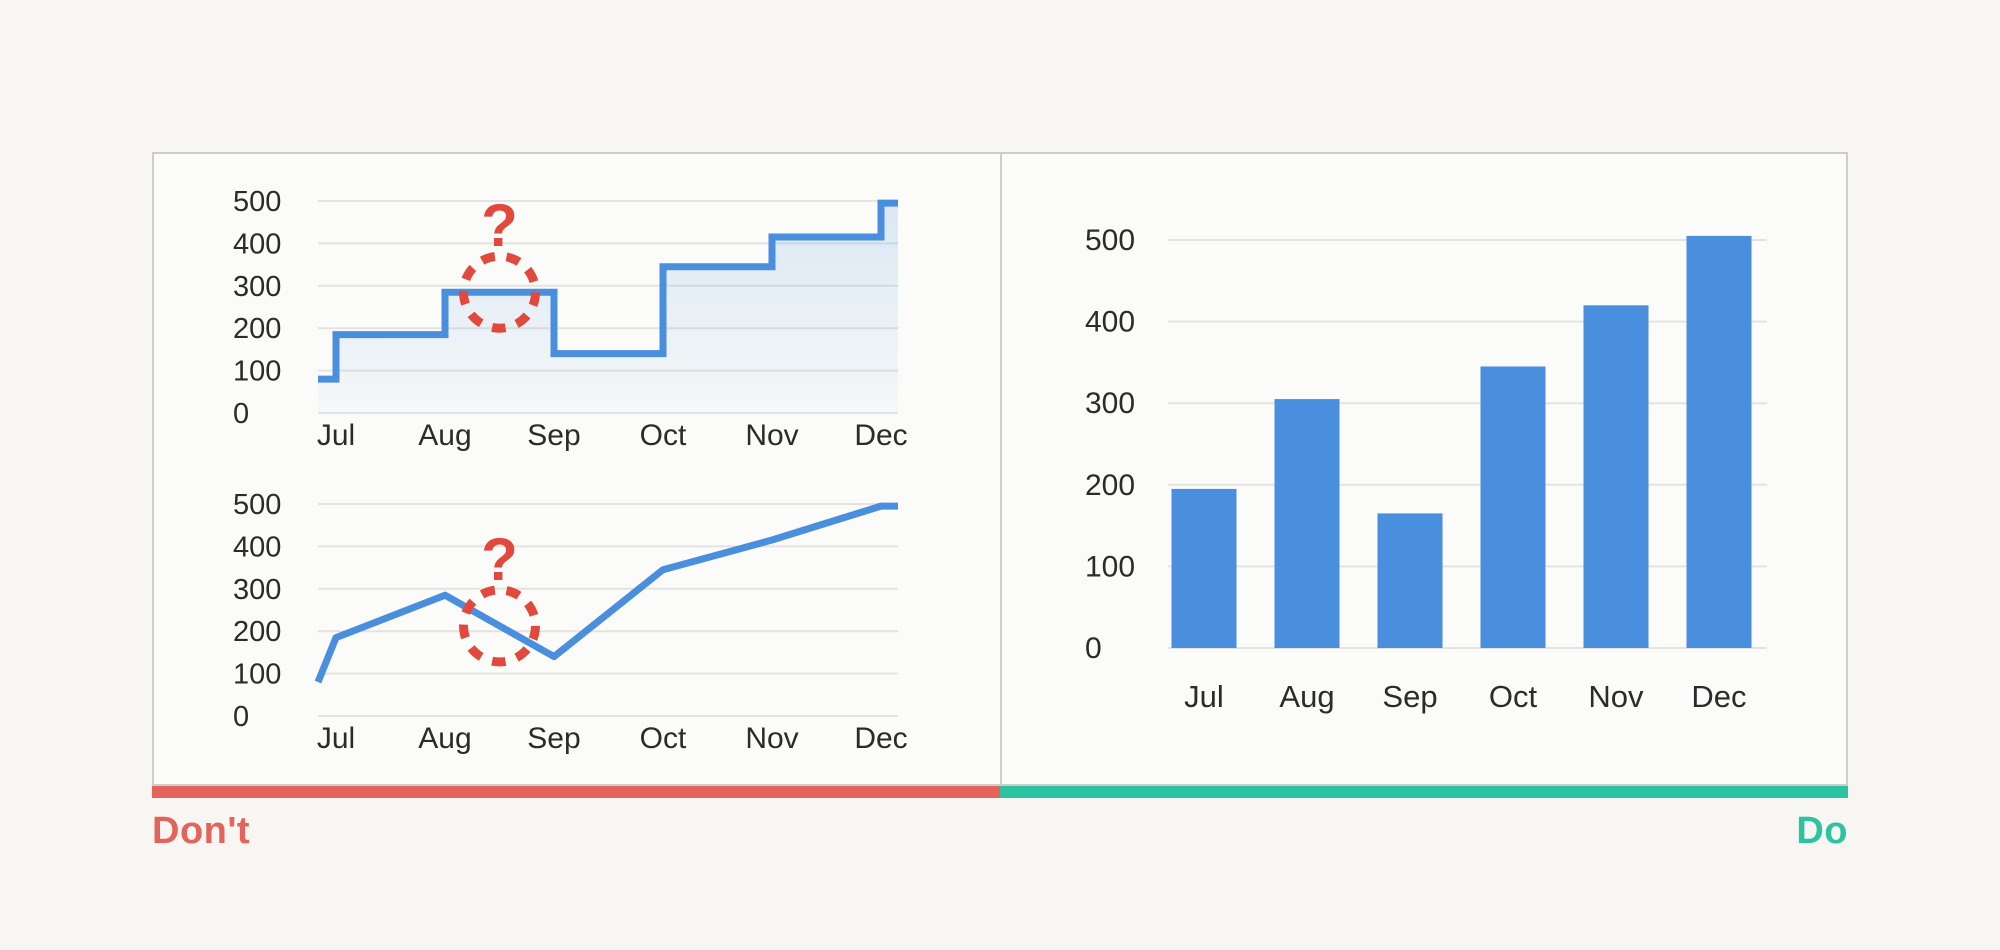 Image resolution: width=2000 pixels, height=950 pixels. What do you see at coordinates (1513, 507) in the screenshot?
I see `bar-oct` at bounding box center [1513, 507].